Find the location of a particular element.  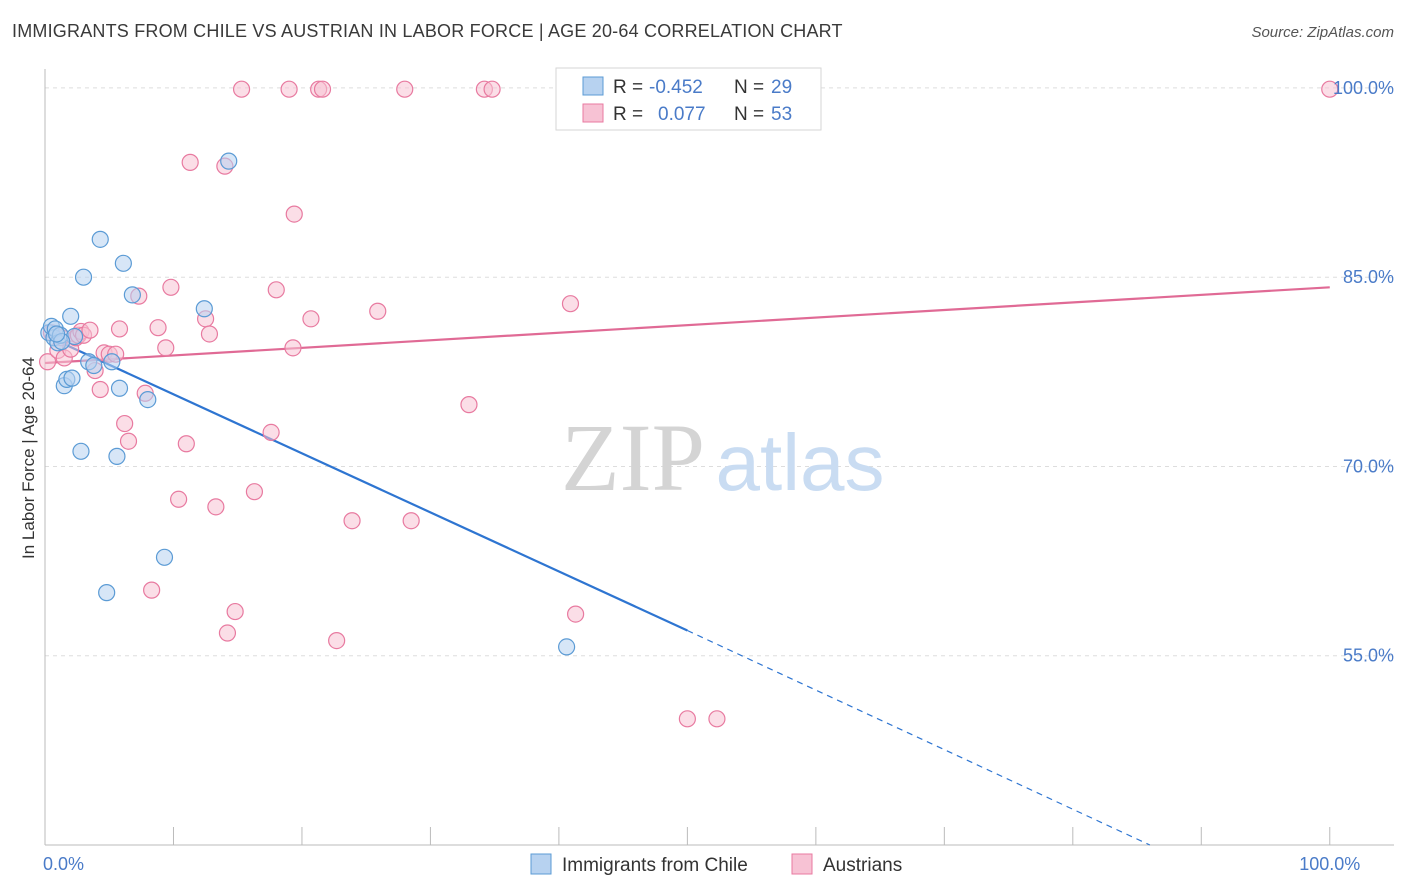

watermark: ZIP atlas is located at coordinates (722, 457).